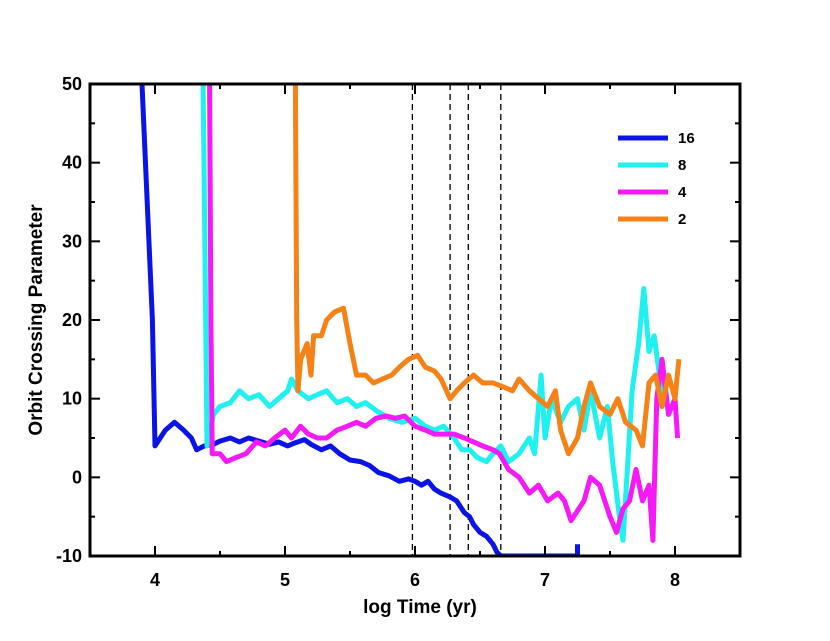  I want to click on y-tick-label: 30, so click(72, 241).